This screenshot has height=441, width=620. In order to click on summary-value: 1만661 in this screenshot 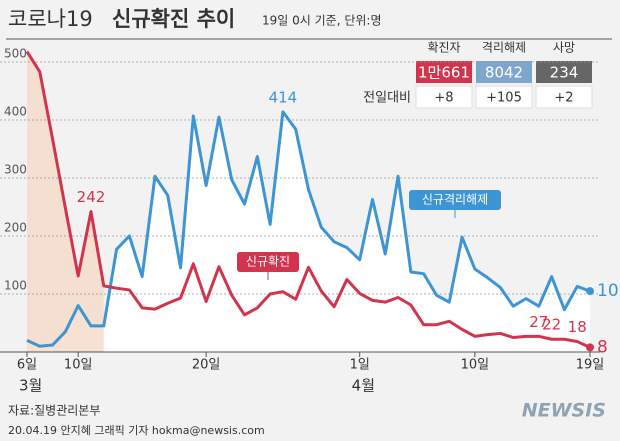, I will do `click(444, 73)`.